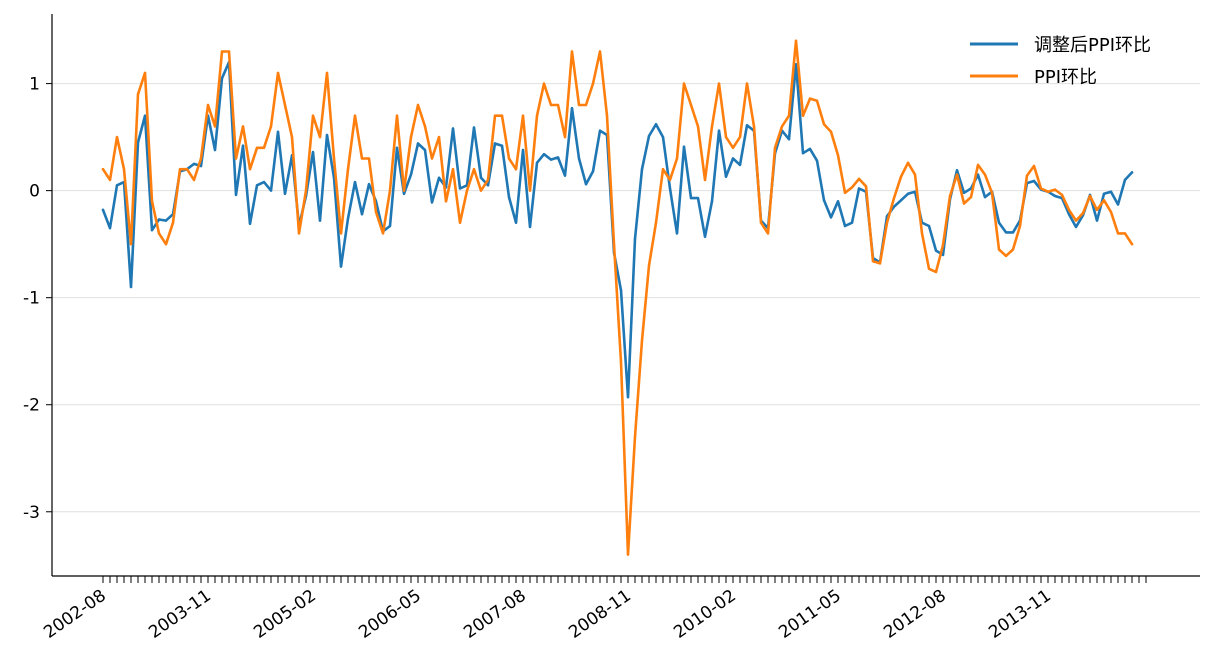 The image size is (1216, 672). I want to click on y-tick-label: 0, so click(34, 192).